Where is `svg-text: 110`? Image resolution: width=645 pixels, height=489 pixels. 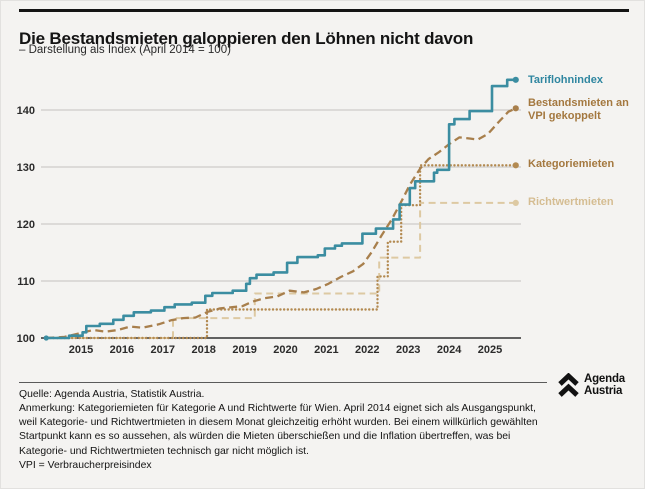 svg-text: 110 is located at coordinates (26, 282).